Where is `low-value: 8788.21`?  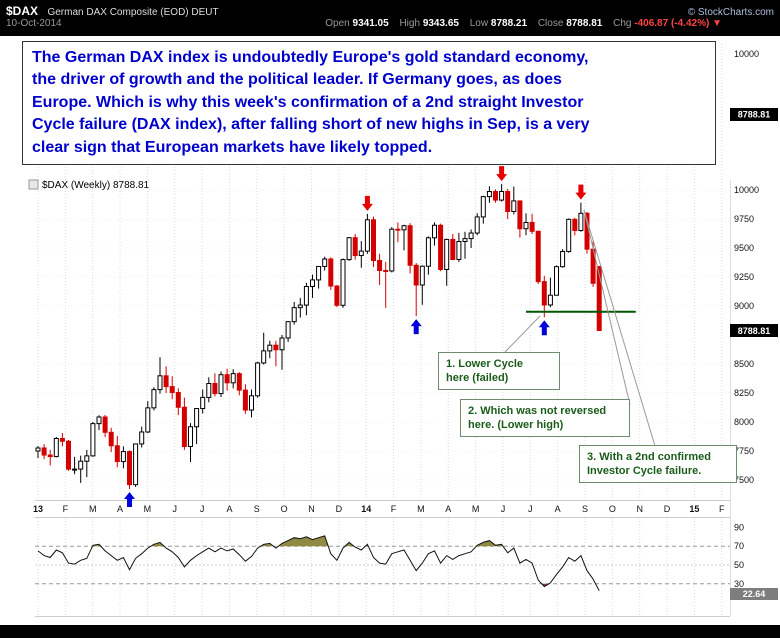 low-value: 8788.21 is located at coordinates (509, 23).